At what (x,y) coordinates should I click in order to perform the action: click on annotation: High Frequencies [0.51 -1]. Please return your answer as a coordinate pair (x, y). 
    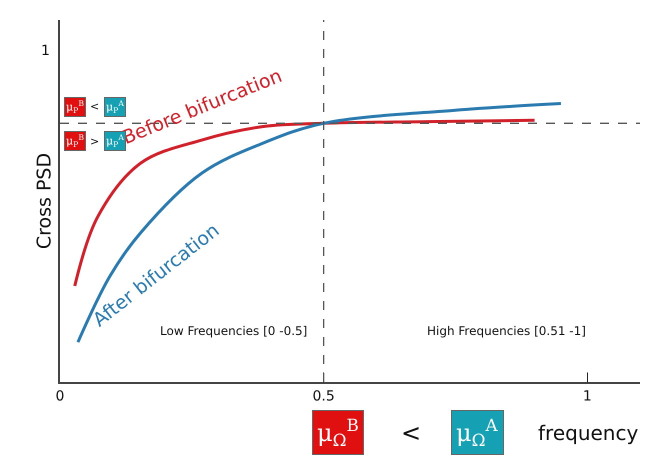
    Looking at the image, I should click on (506, 331).